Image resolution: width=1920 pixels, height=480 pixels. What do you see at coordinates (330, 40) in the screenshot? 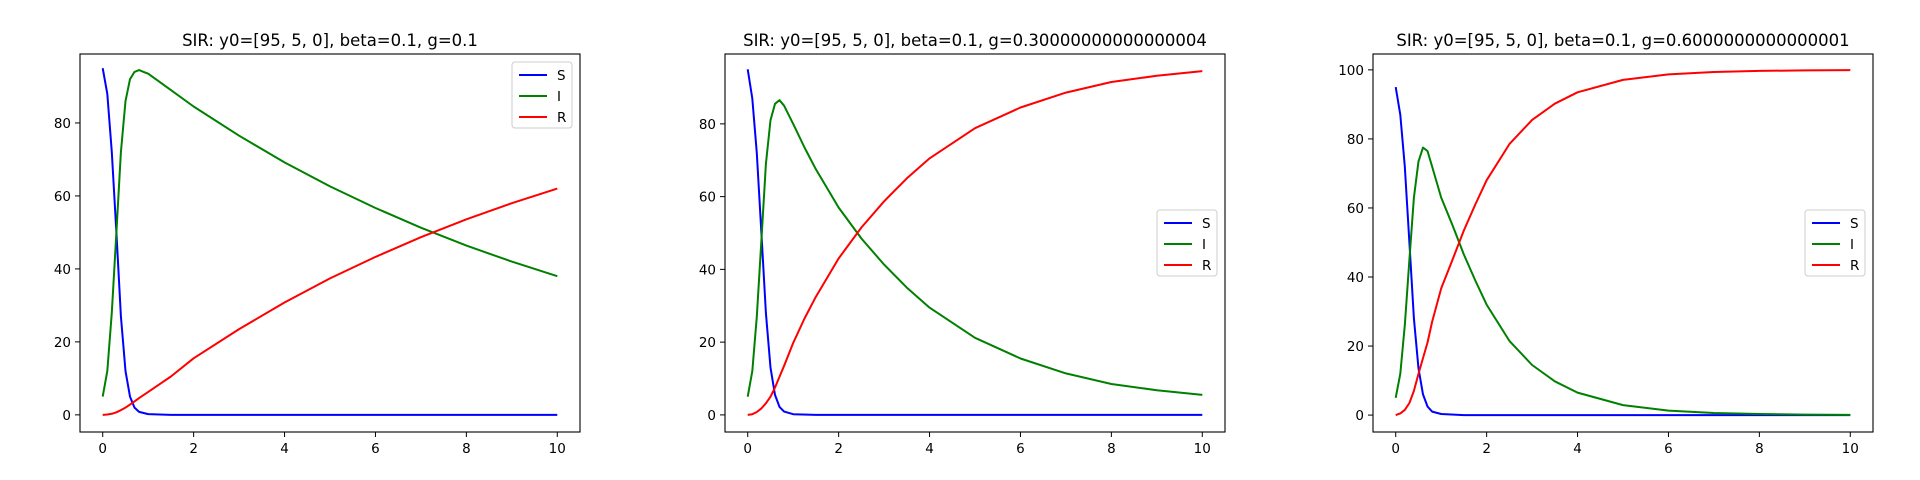
I see `chart-title: SIR: y0=[95, 5, 0], beta=0.1, g=0.1` at bounding box center [330, 40].